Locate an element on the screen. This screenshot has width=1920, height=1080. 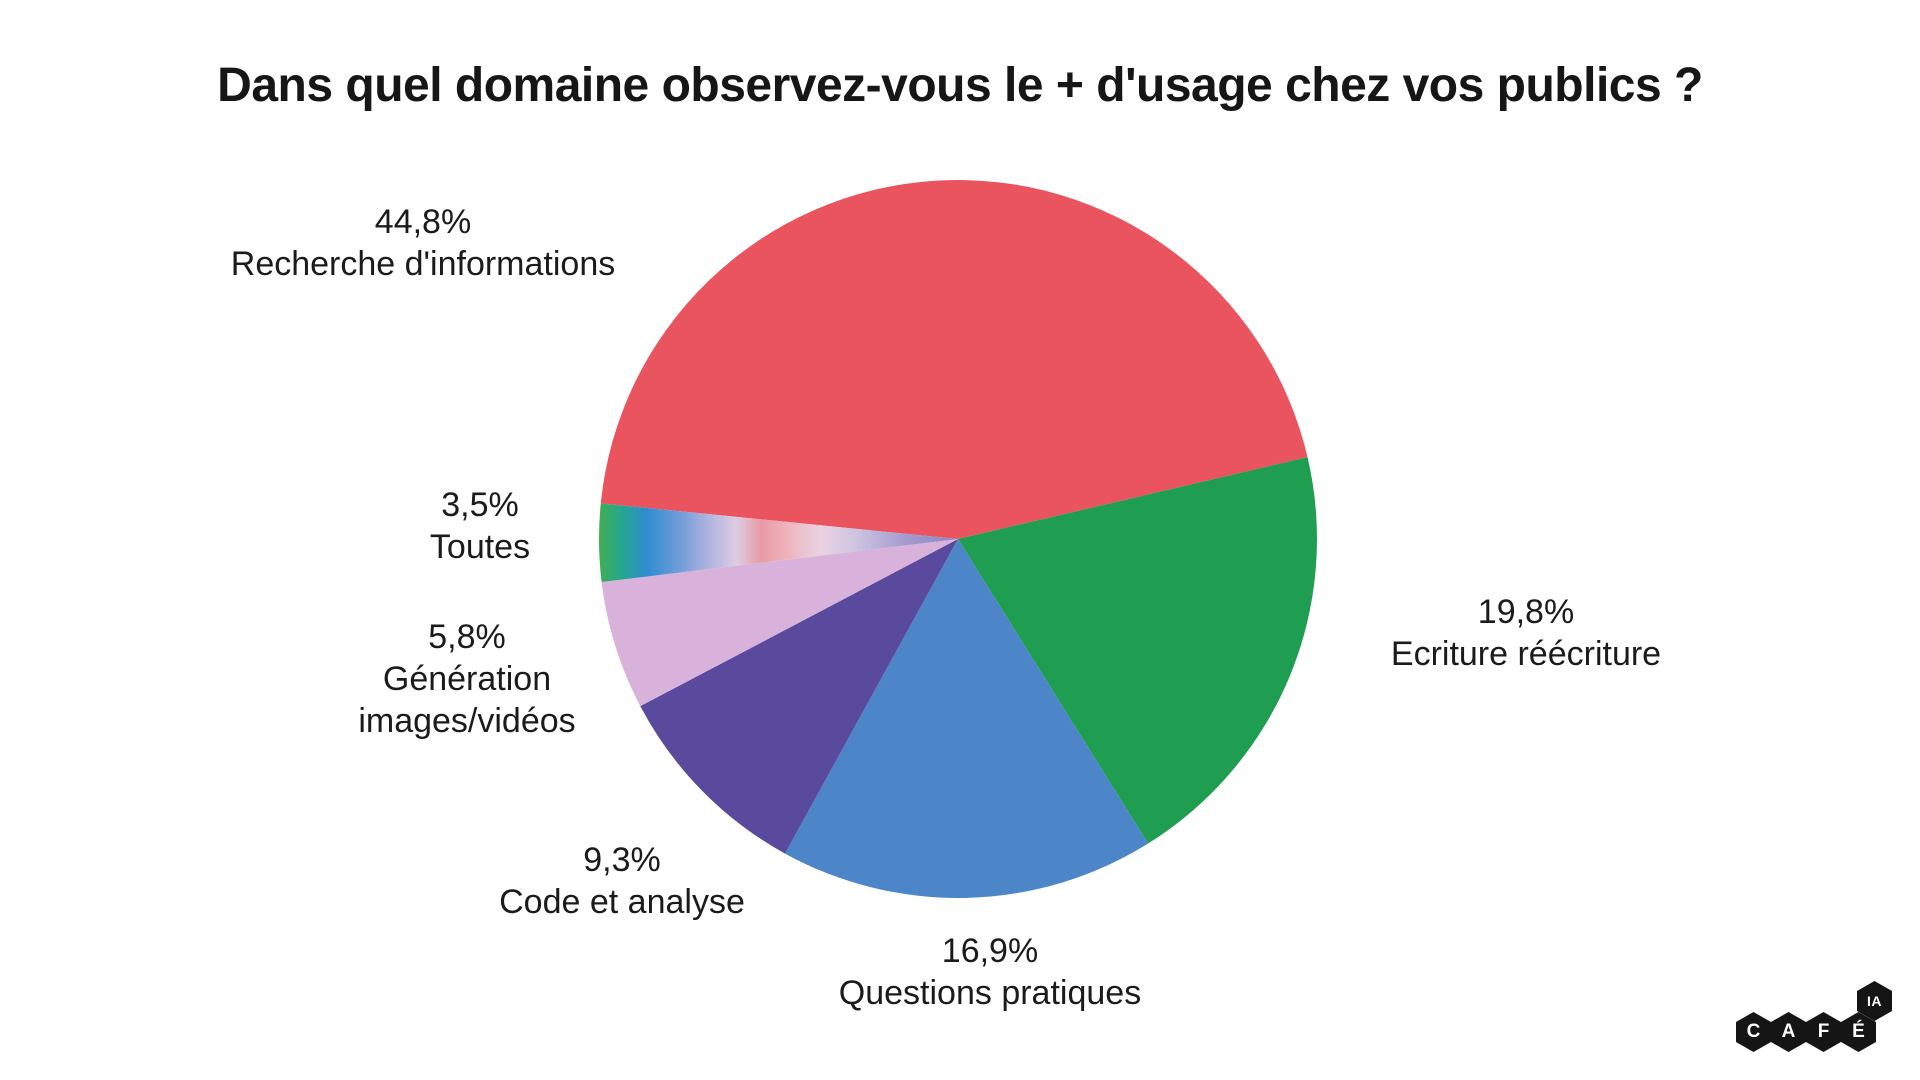
pie-label-toutes: 3,5% Toutes is located at coordinates (480, 526).